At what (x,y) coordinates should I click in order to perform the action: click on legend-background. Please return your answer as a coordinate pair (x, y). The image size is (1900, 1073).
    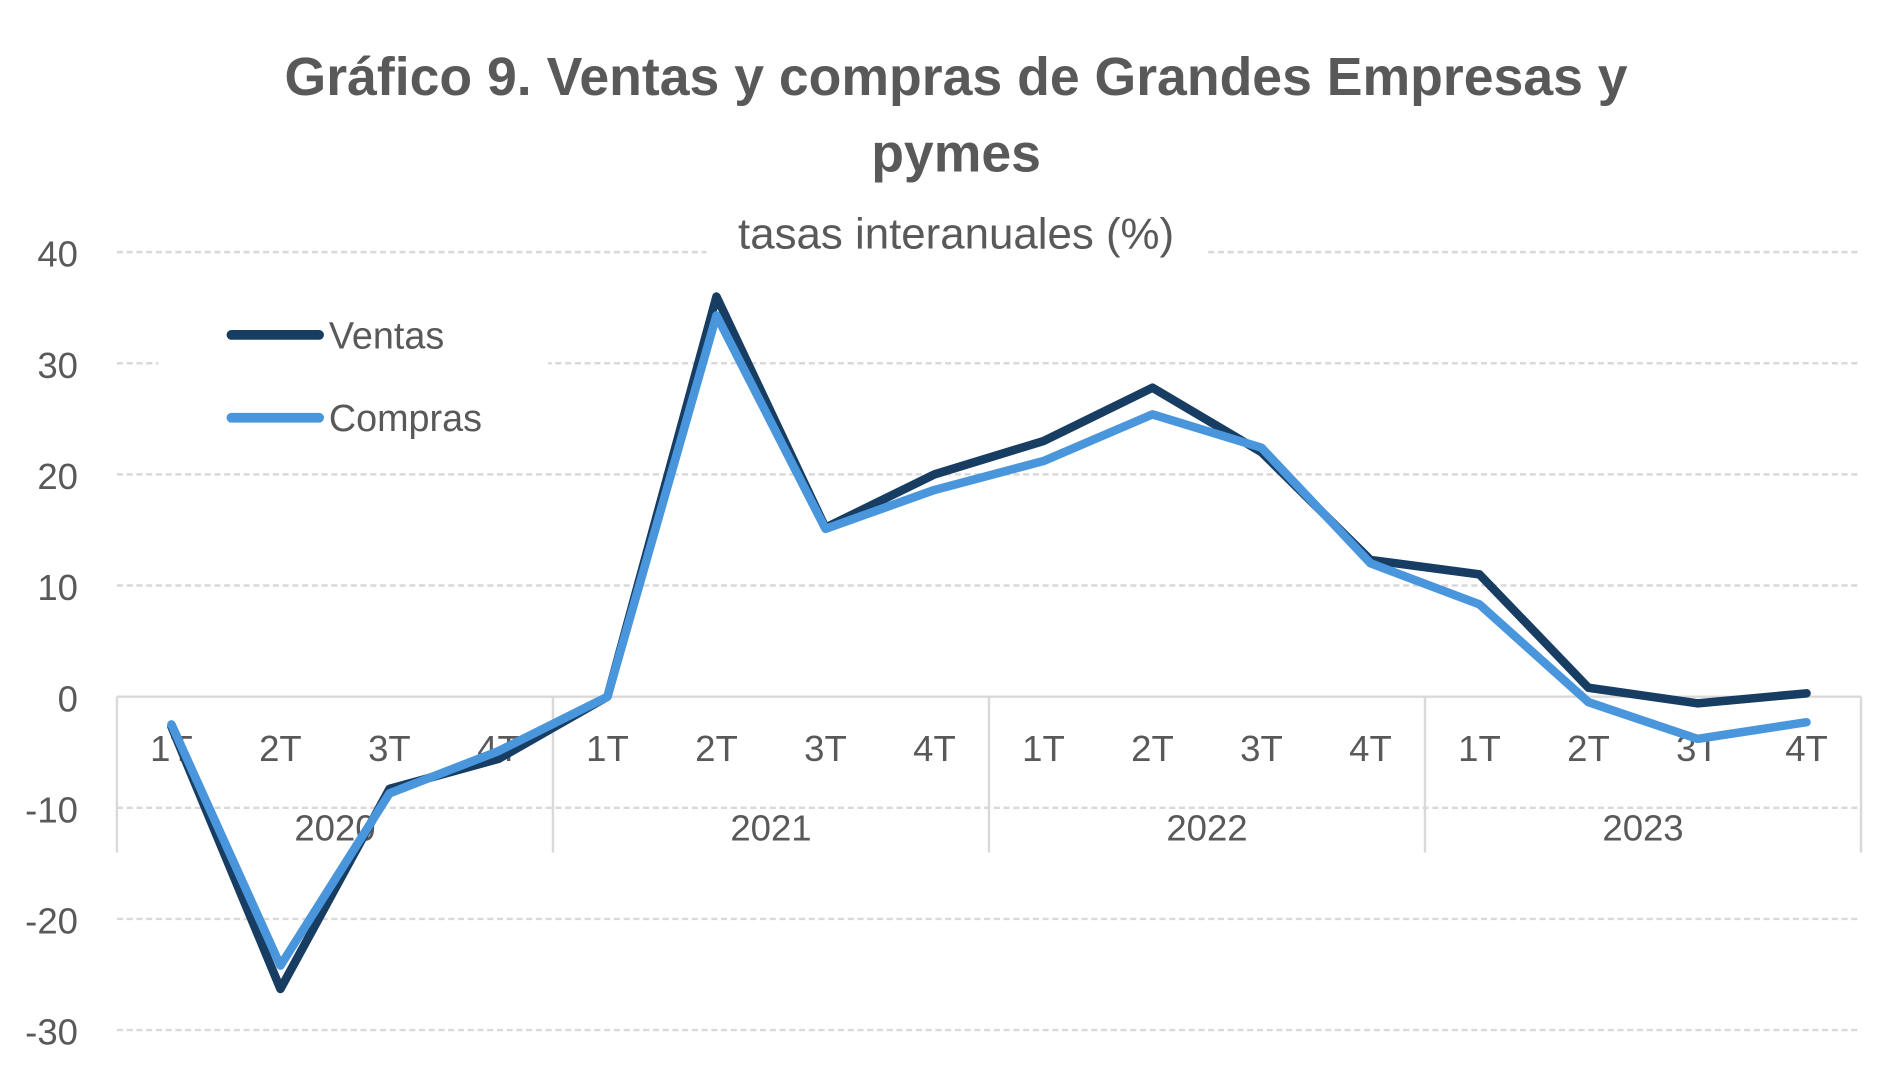
    Looking at the image, I should click on (353, 377).